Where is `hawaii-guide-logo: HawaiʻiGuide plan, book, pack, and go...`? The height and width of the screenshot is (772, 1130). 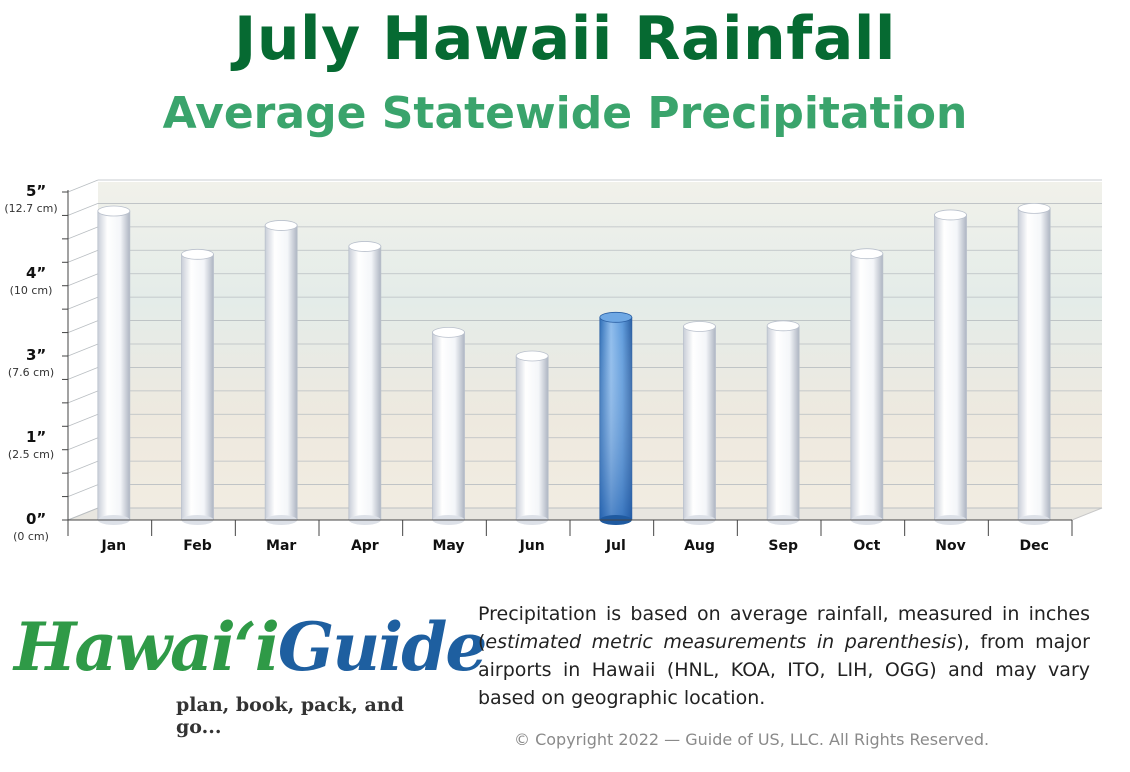
hawaii-guide-logo: HawaiʻiGuide plan, book, pack, and go... is located at coordinates (250, 676).